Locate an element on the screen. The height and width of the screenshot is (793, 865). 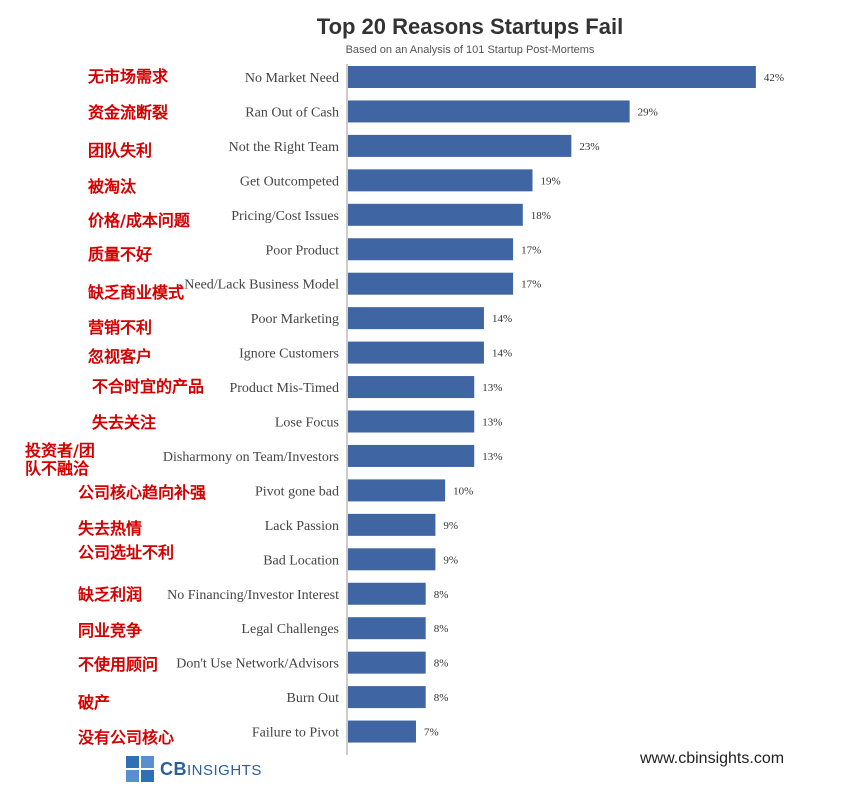
cn-annotation: 没有公司核心 is located at coordinates (126, 737).